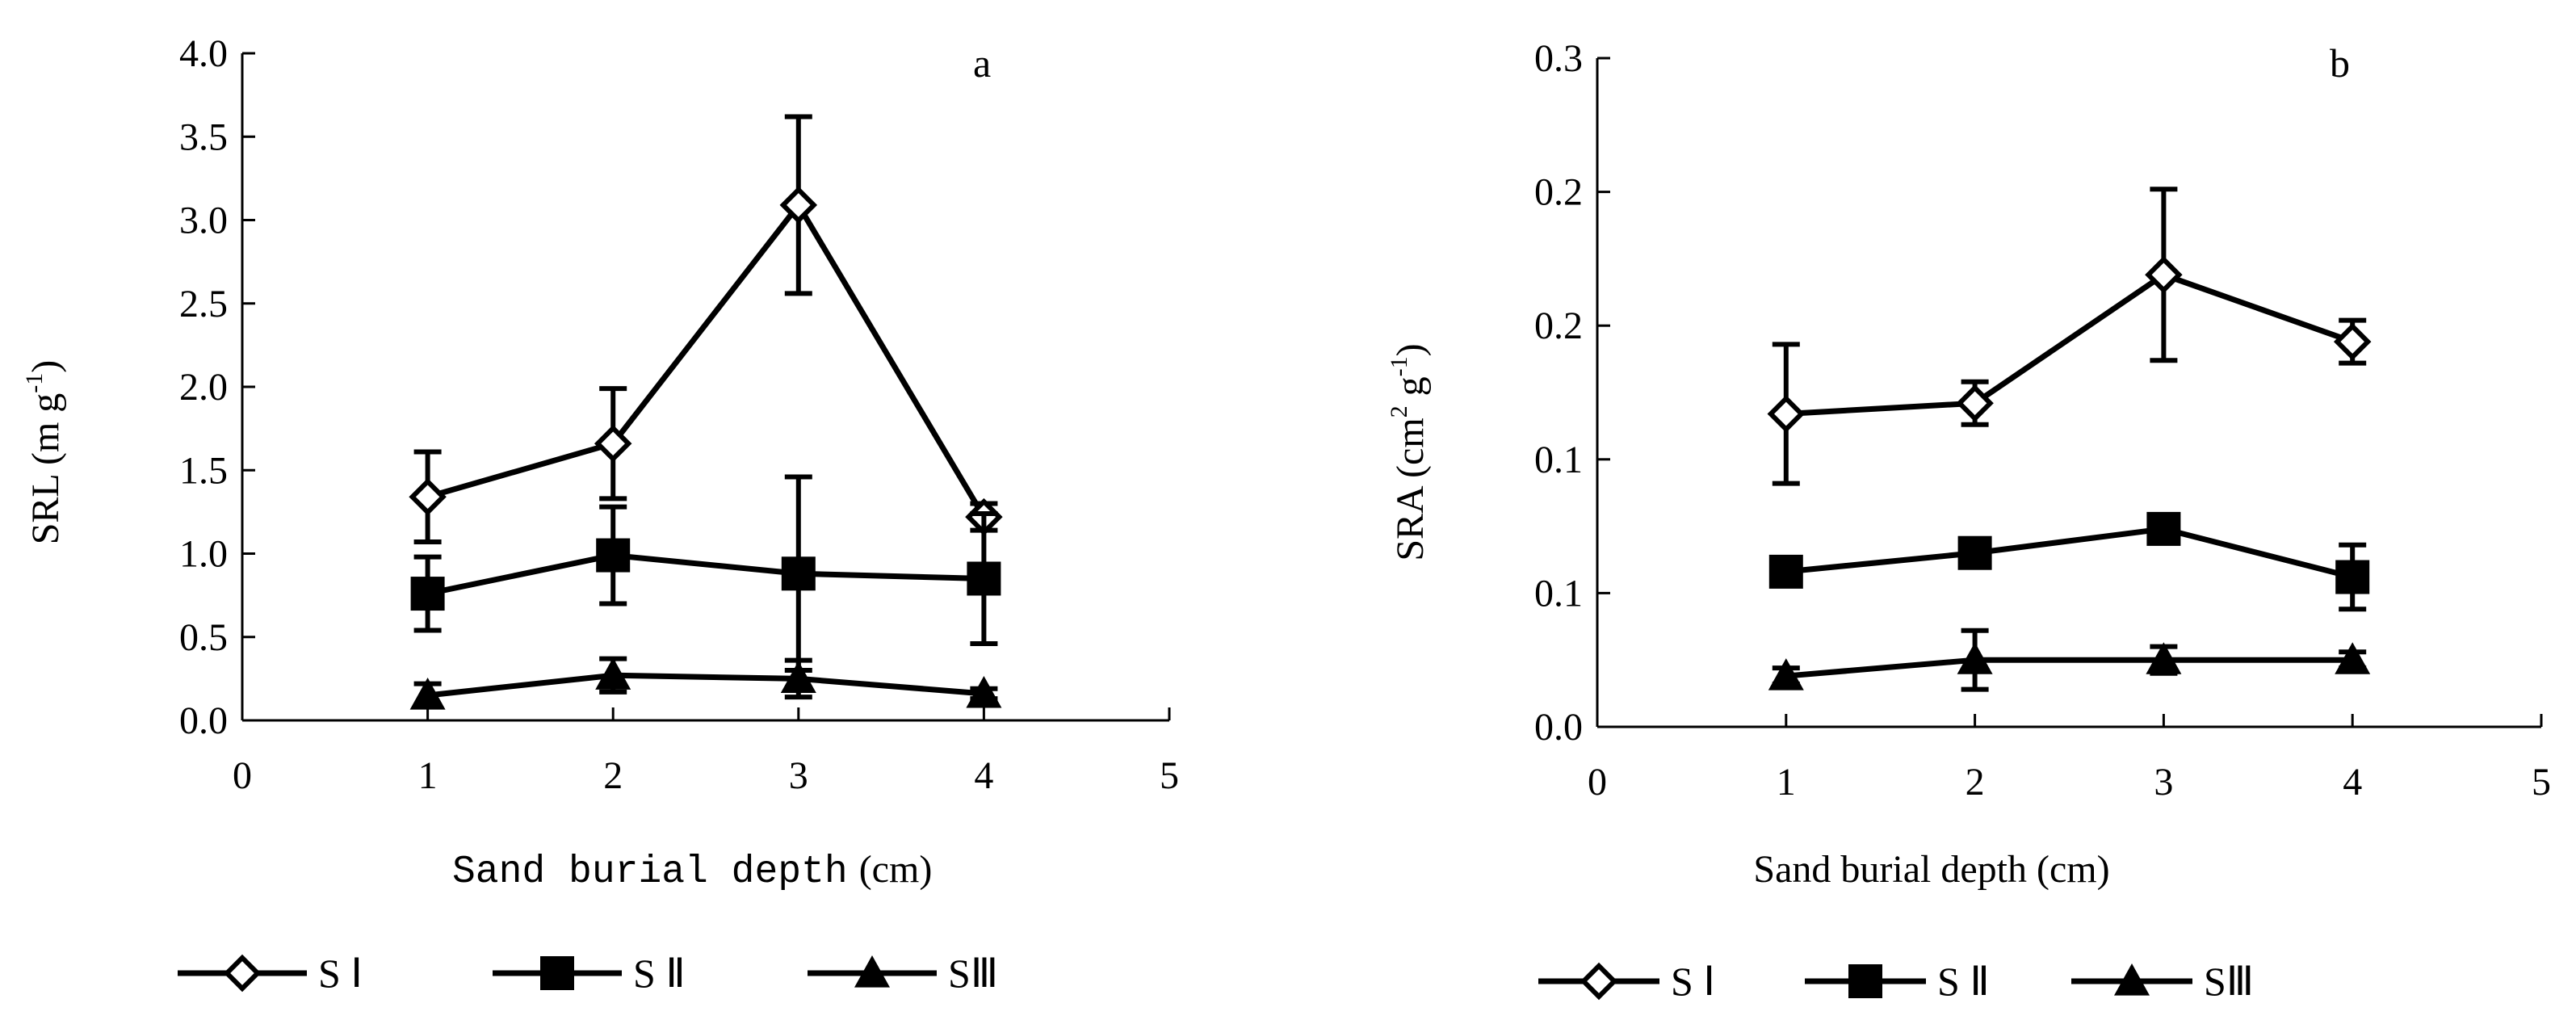 This screenshot has width=2576, height=1020. Describe the element at coordinates (1693, 982) in the screenshot. I see `panel-b-legend-label-diamond: S Ⅰ` at that location.